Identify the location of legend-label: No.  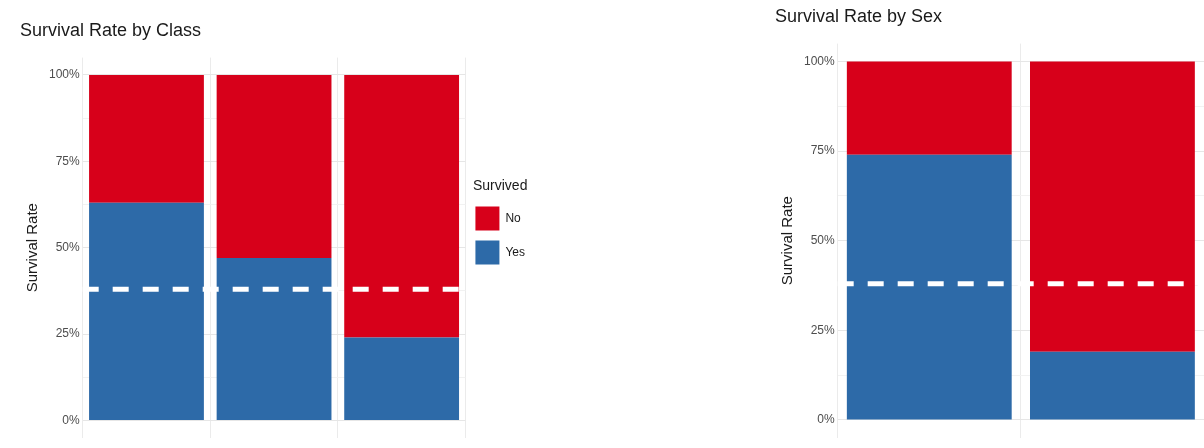
(513, 217).